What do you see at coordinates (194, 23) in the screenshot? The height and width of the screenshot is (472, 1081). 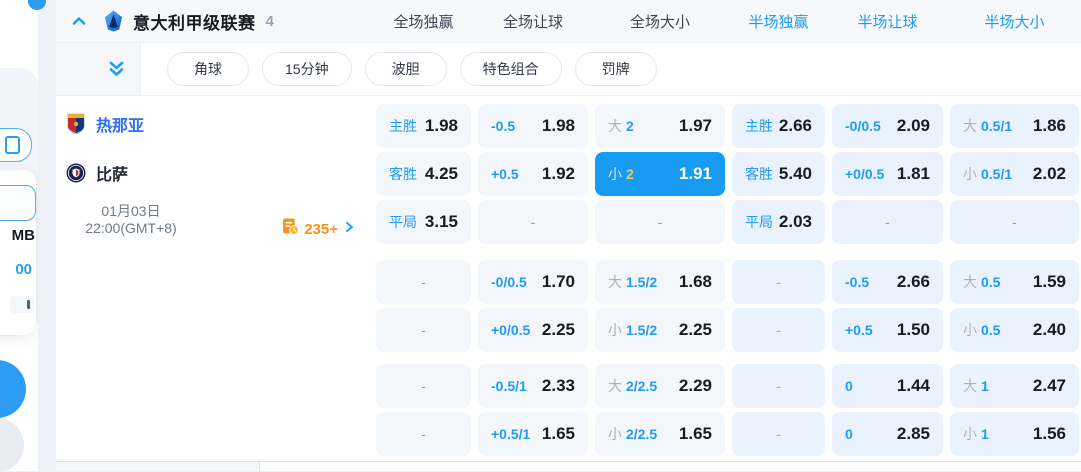 I see `league-title: 意大利甲级联赛` at bounding box center [194, 23].